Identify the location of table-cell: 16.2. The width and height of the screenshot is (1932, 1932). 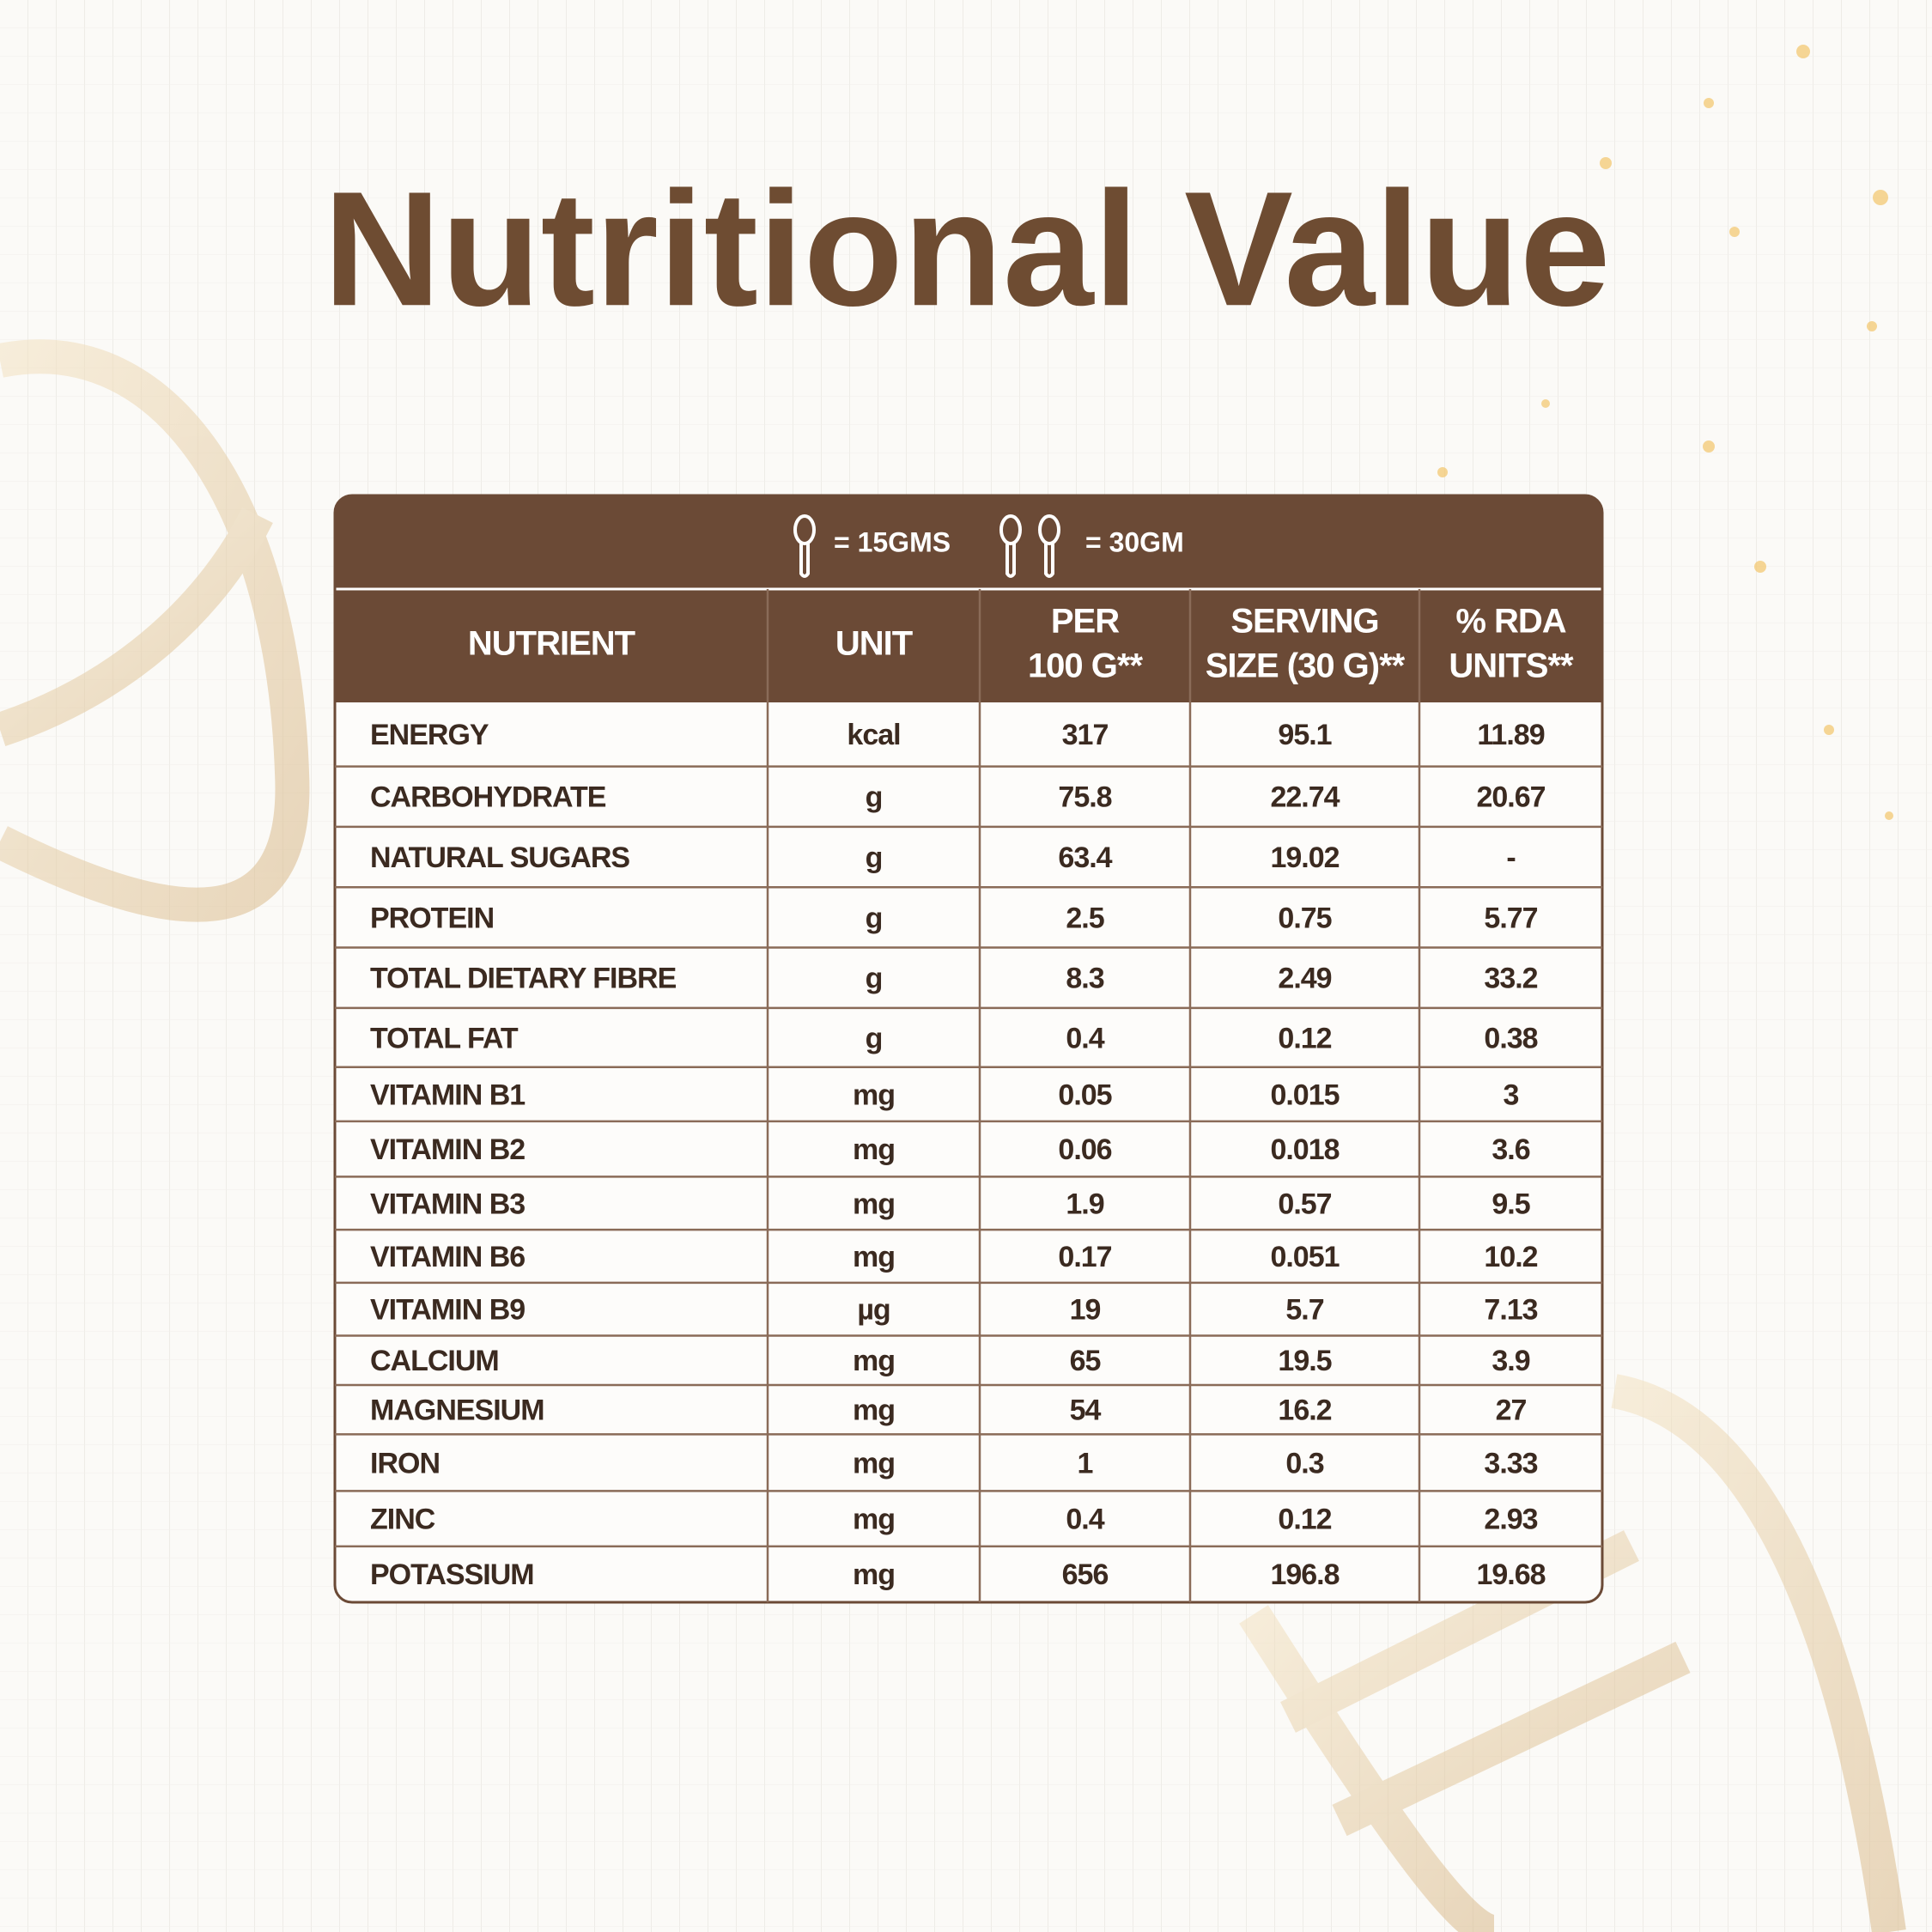
(1305, 1411).